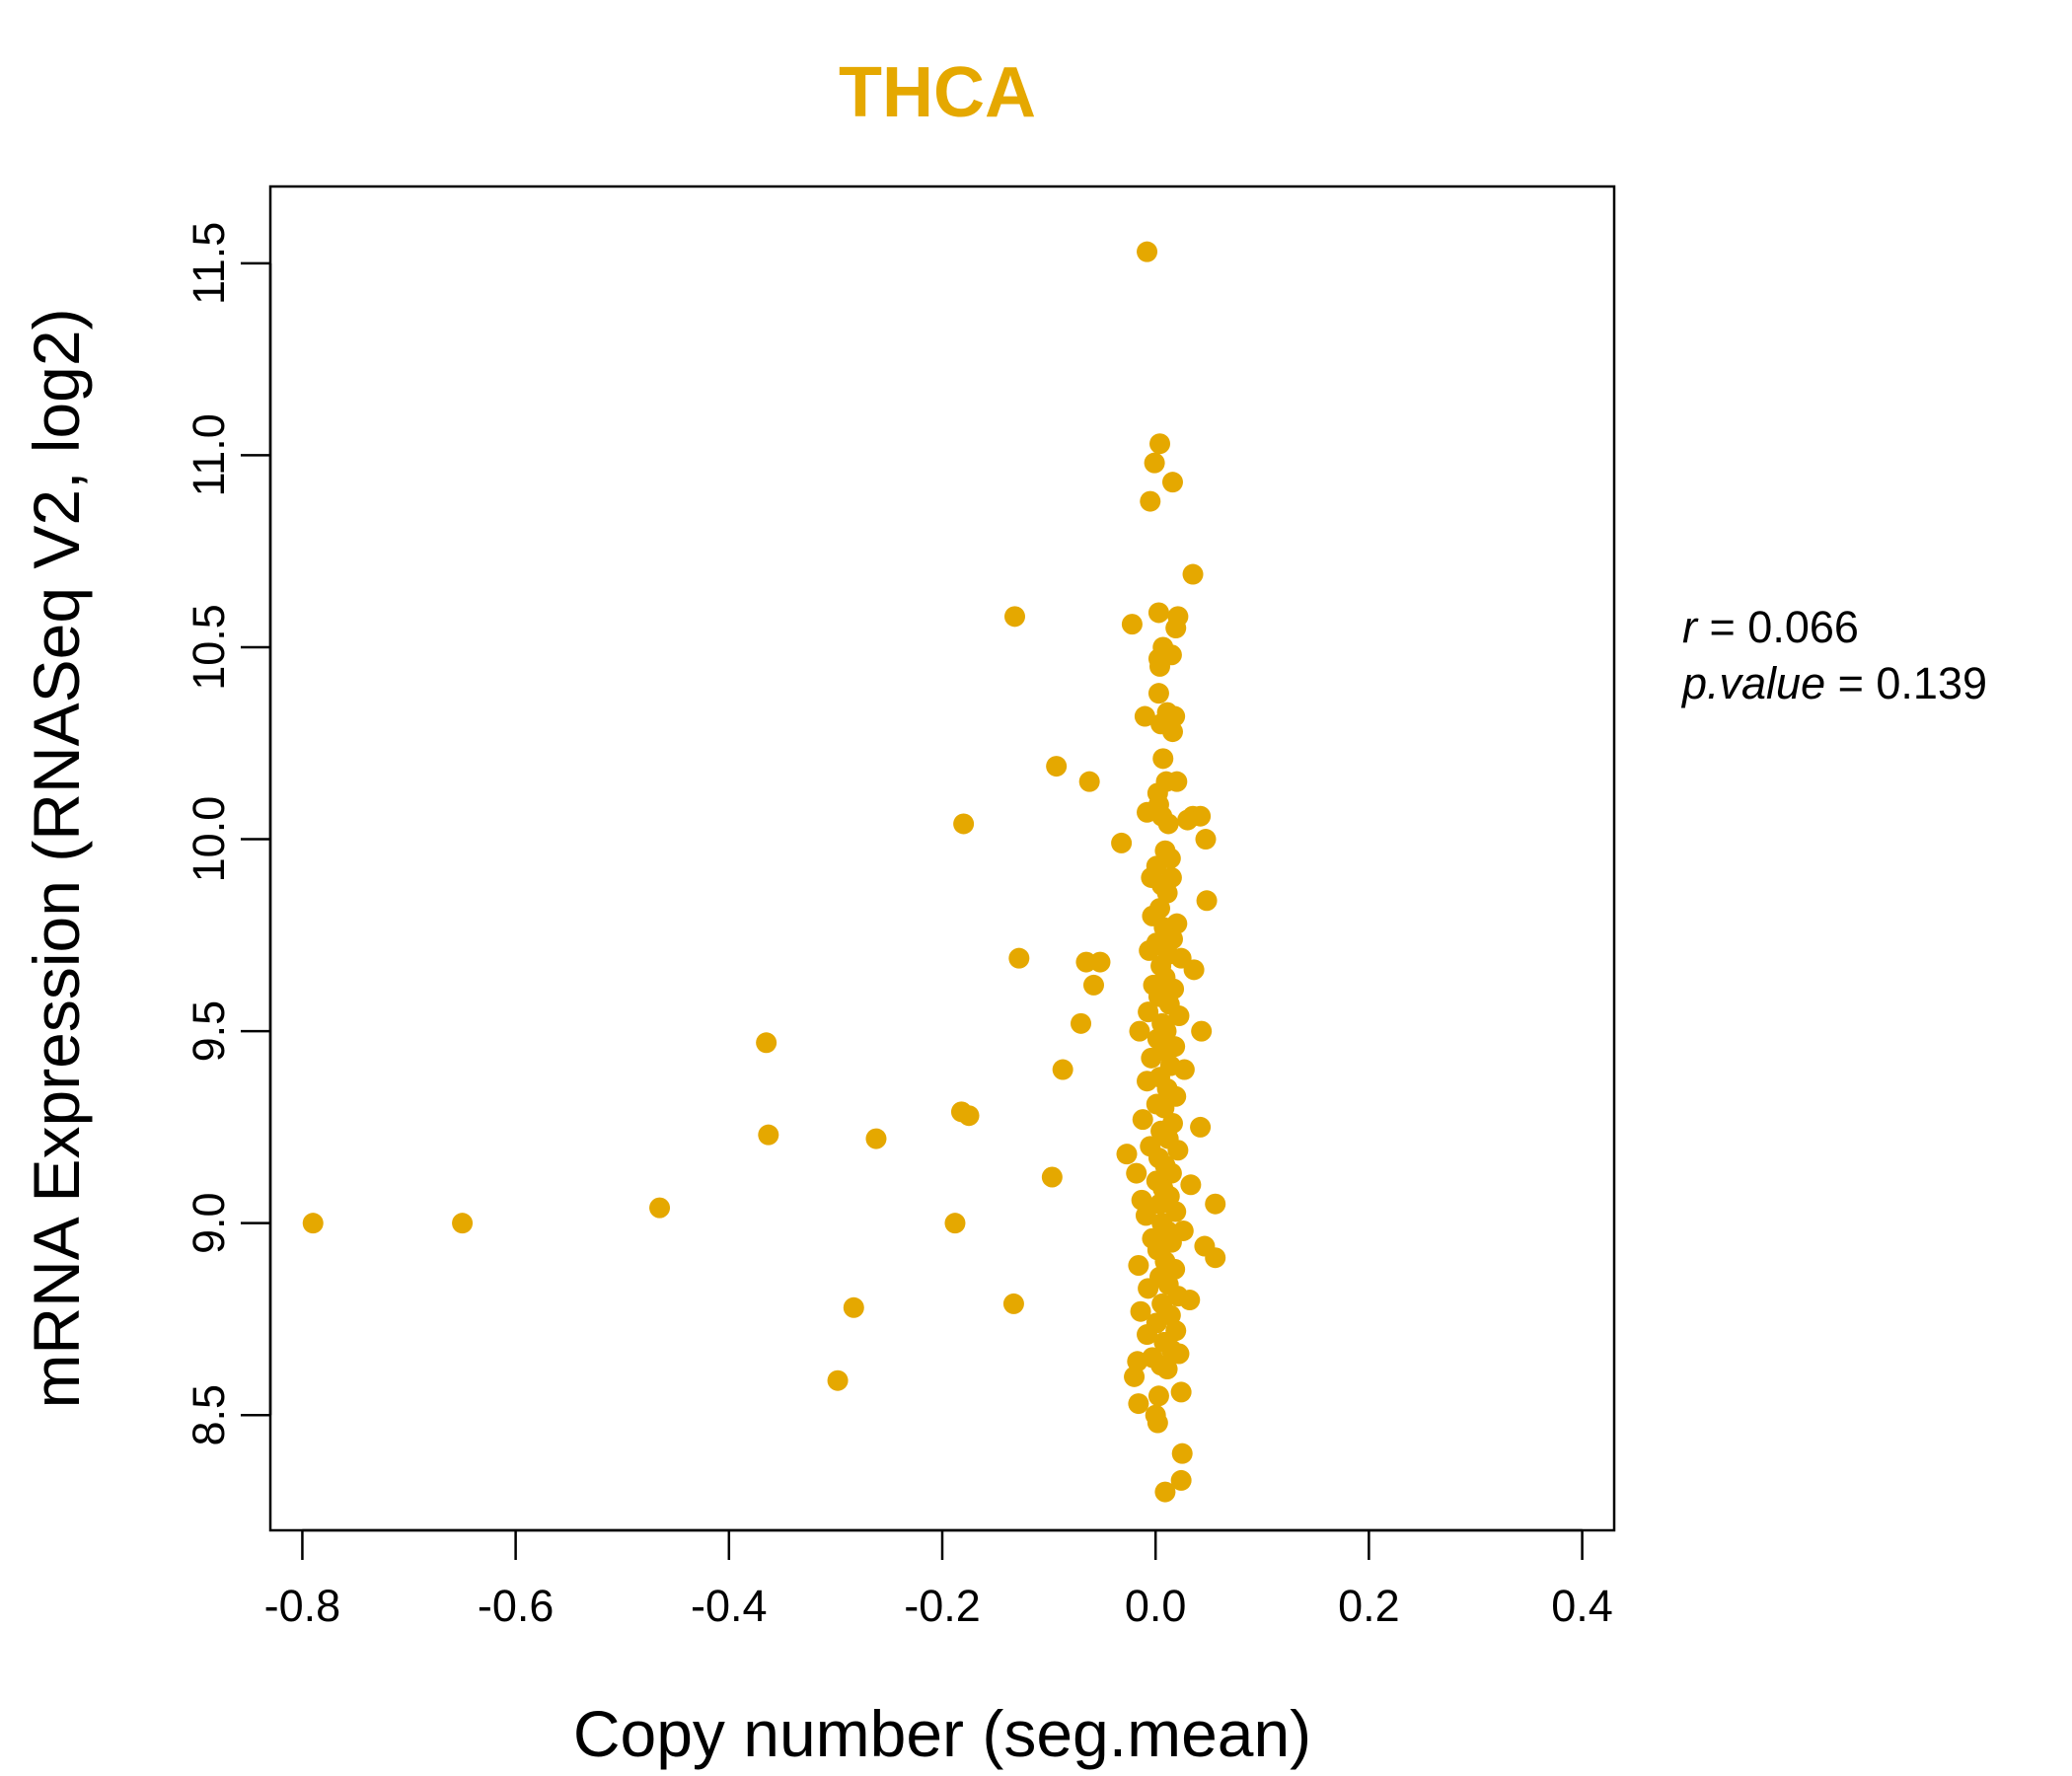 The width and height of the screenshot is (2072, 1776). I want to click on stat-r-eq: =, so click(1722, 627).